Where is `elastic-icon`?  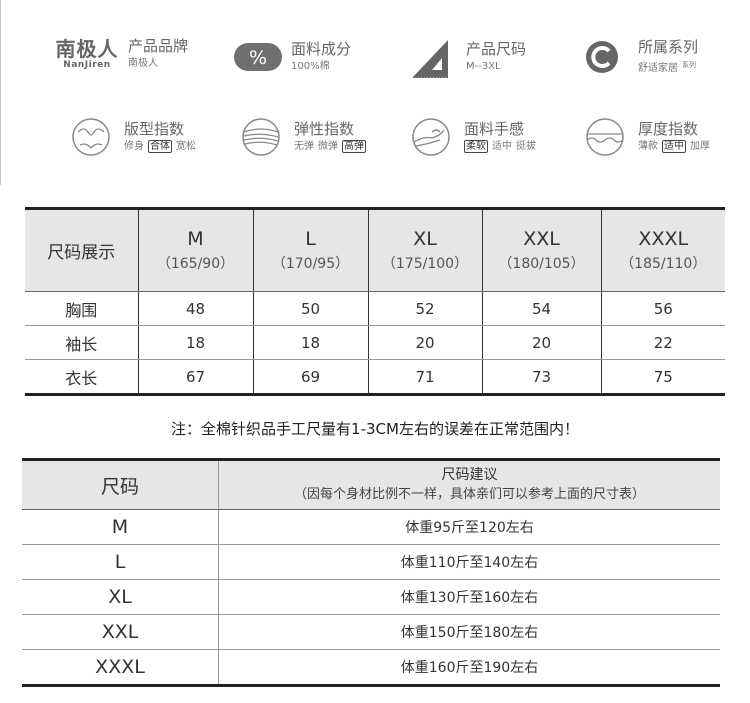 elastic-icon is located at coordinates (261, 137).